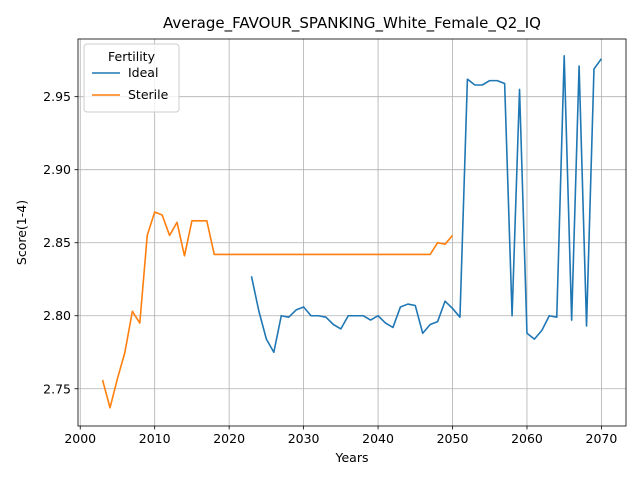 The image size is (640, 480). Describe the element at coordinates (453, 438) in the screenshot. I see `x-tick-label: 2050` at that location.